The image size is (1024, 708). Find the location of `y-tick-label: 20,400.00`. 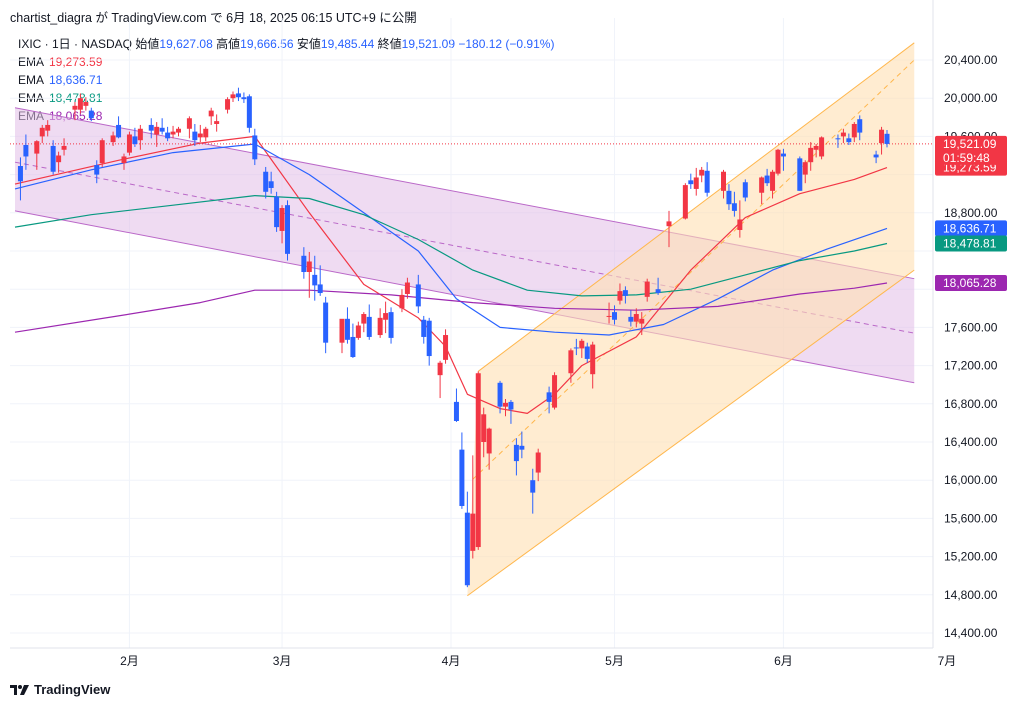

y-tick-label: 20,400.00 is located at coordinates (971, 60).